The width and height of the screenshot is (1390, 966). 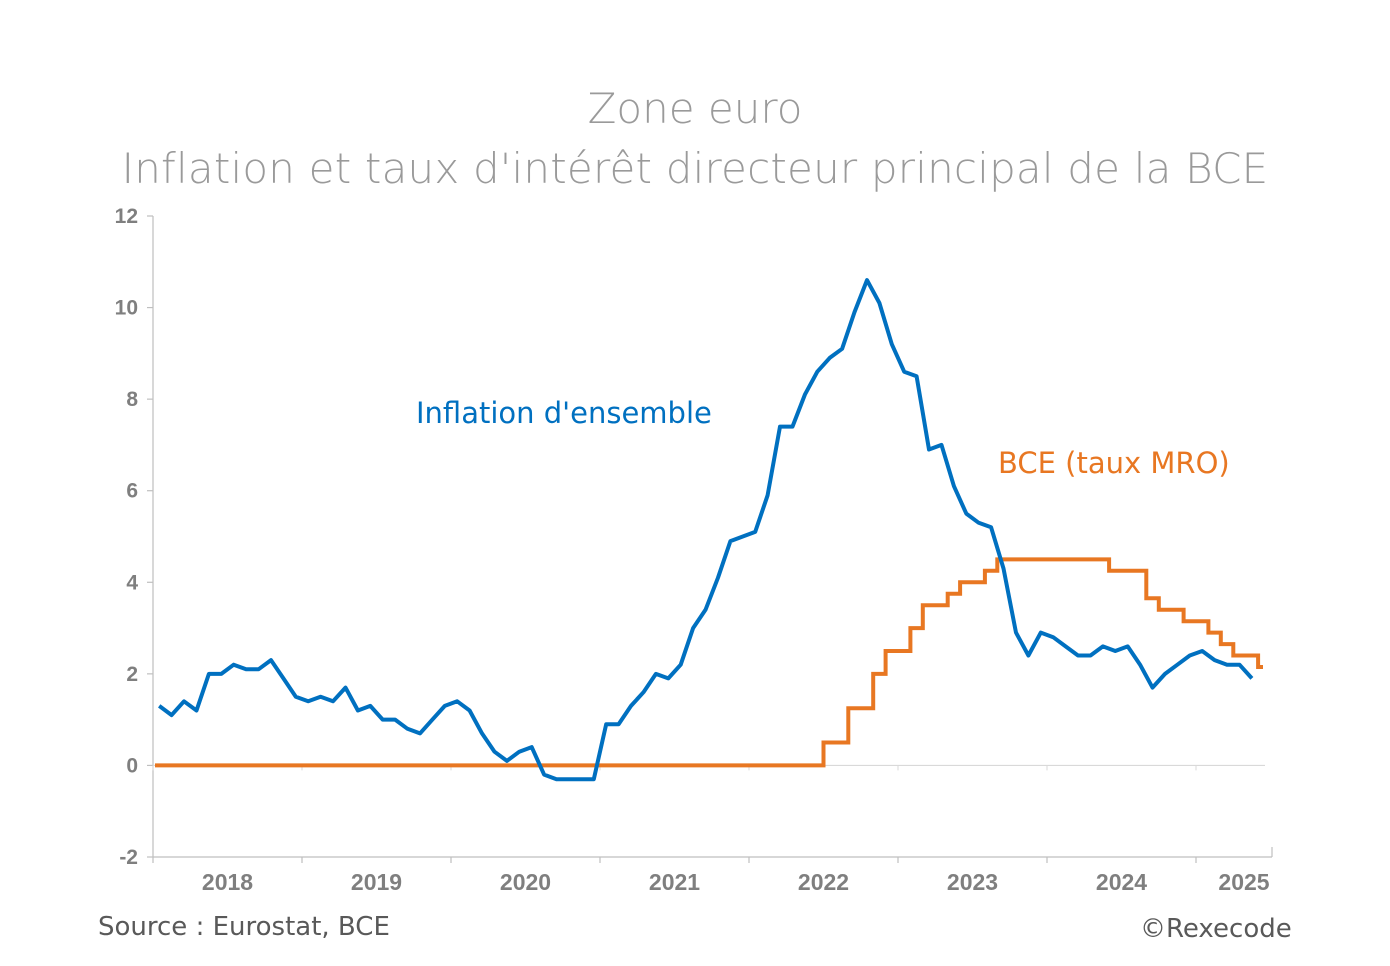 I want to click on y-tick-label: 8, so click(x=132, y=399).